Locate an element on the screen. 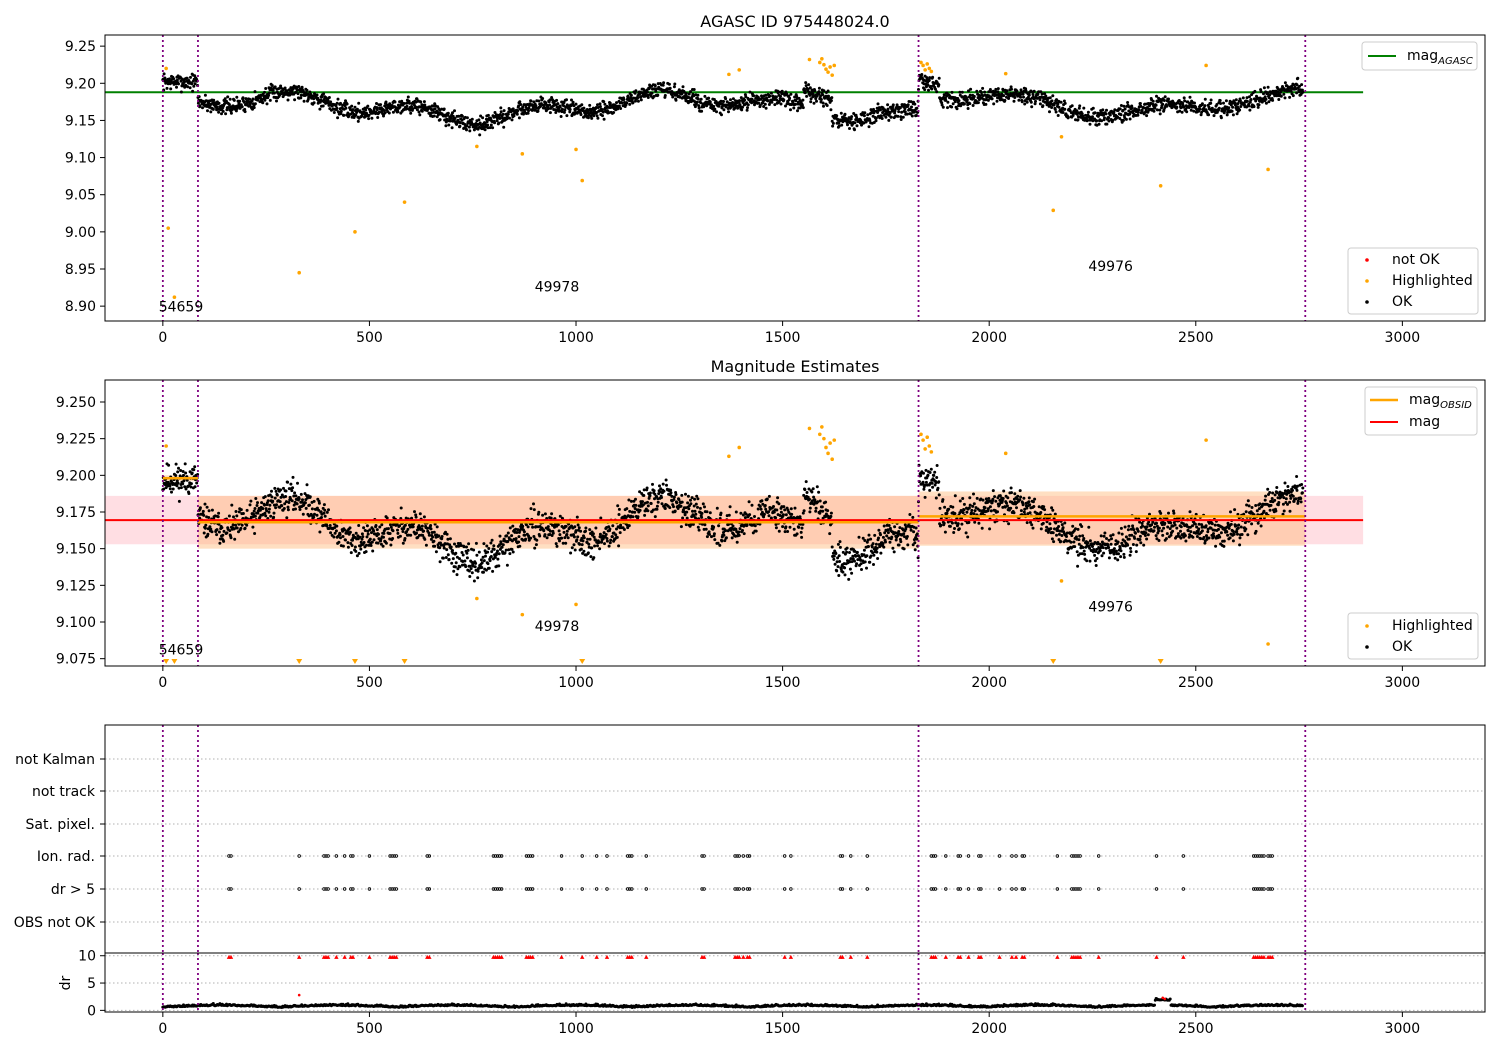 The width and height of the screenshot is (1500, 1050). agasc-ytick-label: 9.15 is located at coordinates (80, 121).